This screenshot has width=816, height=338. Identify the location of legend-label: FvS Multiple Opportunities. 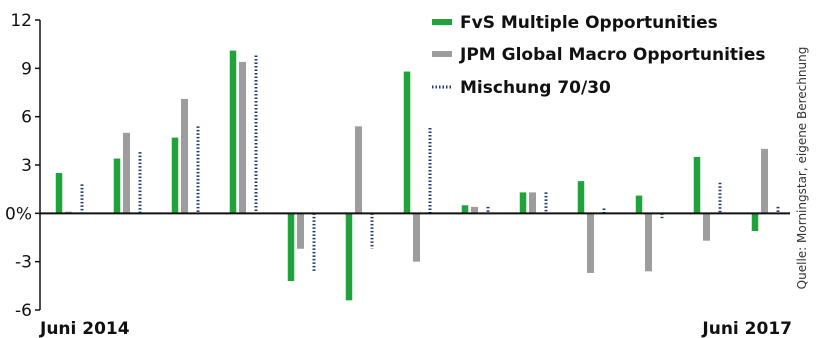
(589, 23).